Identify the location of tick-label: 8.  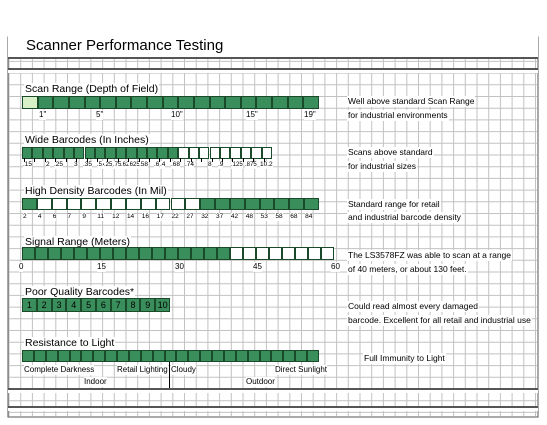
(210, 165).